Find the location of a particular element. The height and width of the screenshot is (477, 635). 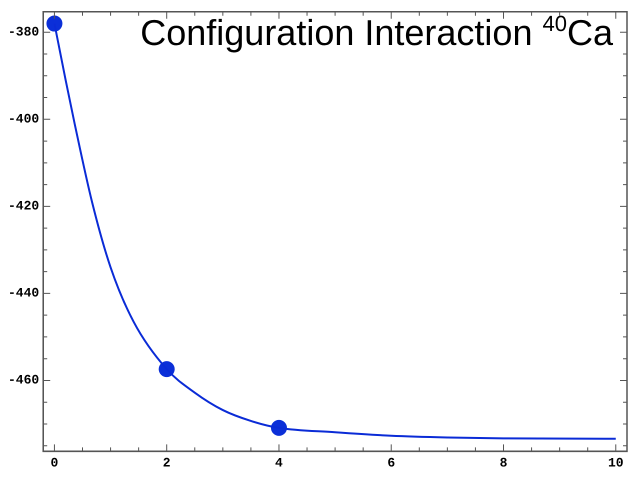

chart-title: Configuration Interaction $^{40}$Ca is located at coordinates (376, 32).